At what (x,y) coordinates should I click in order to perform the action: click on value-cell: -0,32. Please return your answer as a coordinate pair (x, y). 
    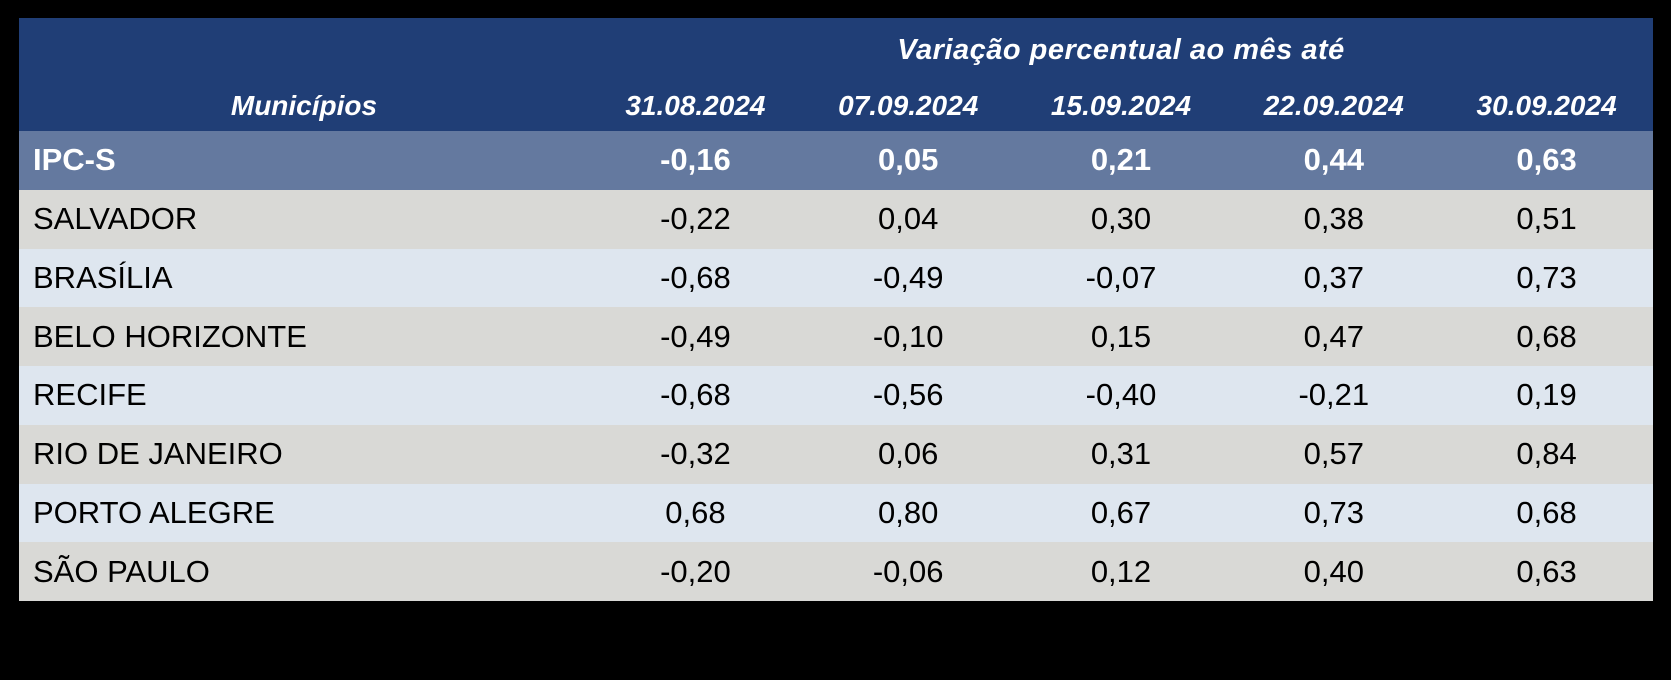
    Looking at the image, I should click on (695, 454).